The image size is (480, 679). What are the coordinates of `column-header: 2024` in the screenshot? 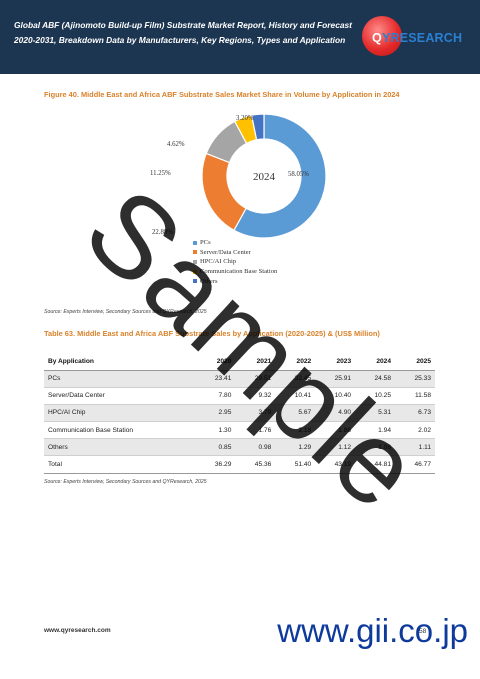 It's located at (384, 361).